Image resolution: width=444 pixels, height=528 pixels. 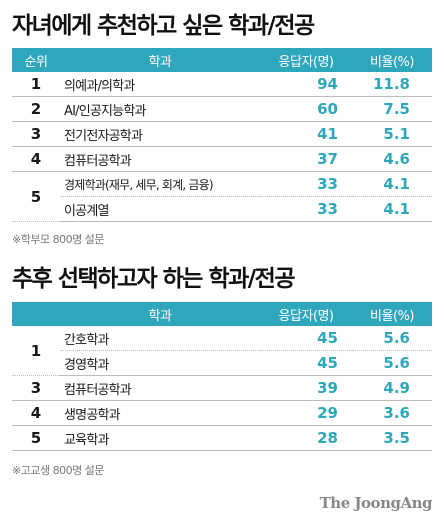 What do you see at coordinates (160, 438) in the screenshot?
I see `major-cell: 교육학과` at bounding box center [160, 438].